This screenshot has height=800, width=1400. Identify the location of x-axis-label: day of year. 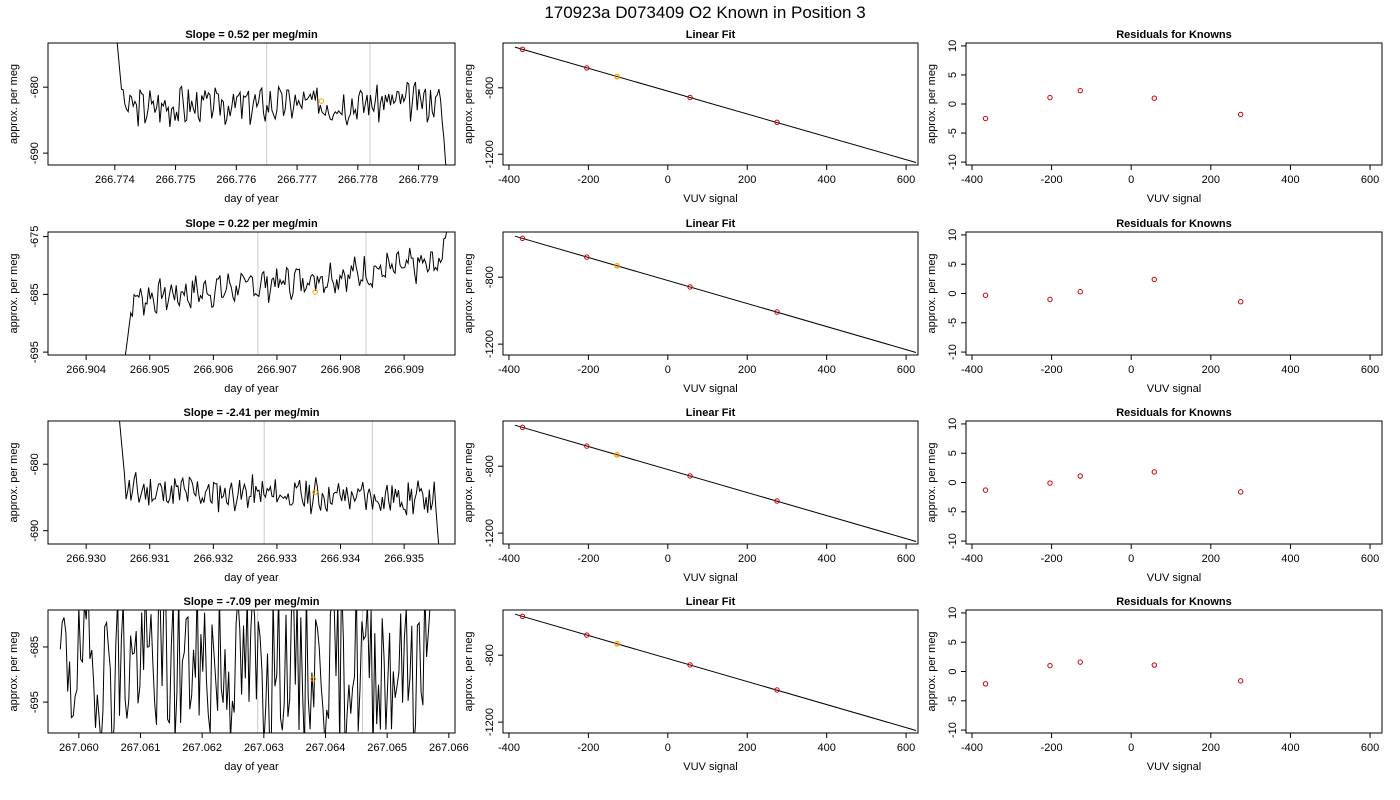
(251, 767).